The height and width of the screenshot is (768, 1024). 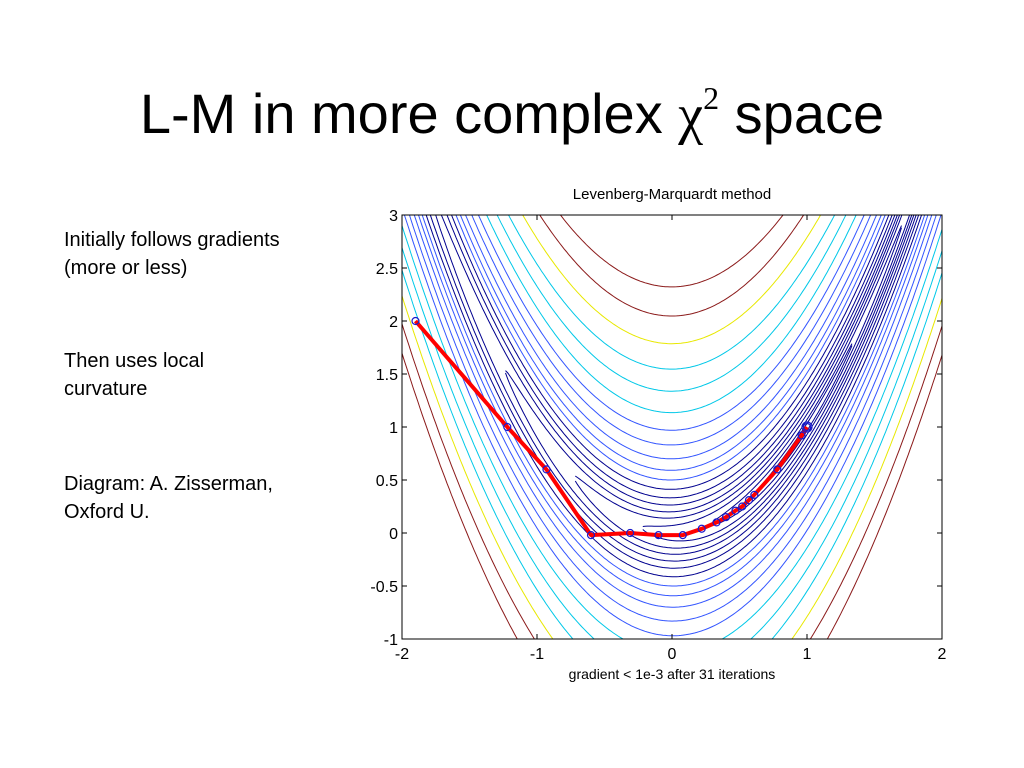 I want to click on title-chi-symbol: χ, so click(x=691, y=115).